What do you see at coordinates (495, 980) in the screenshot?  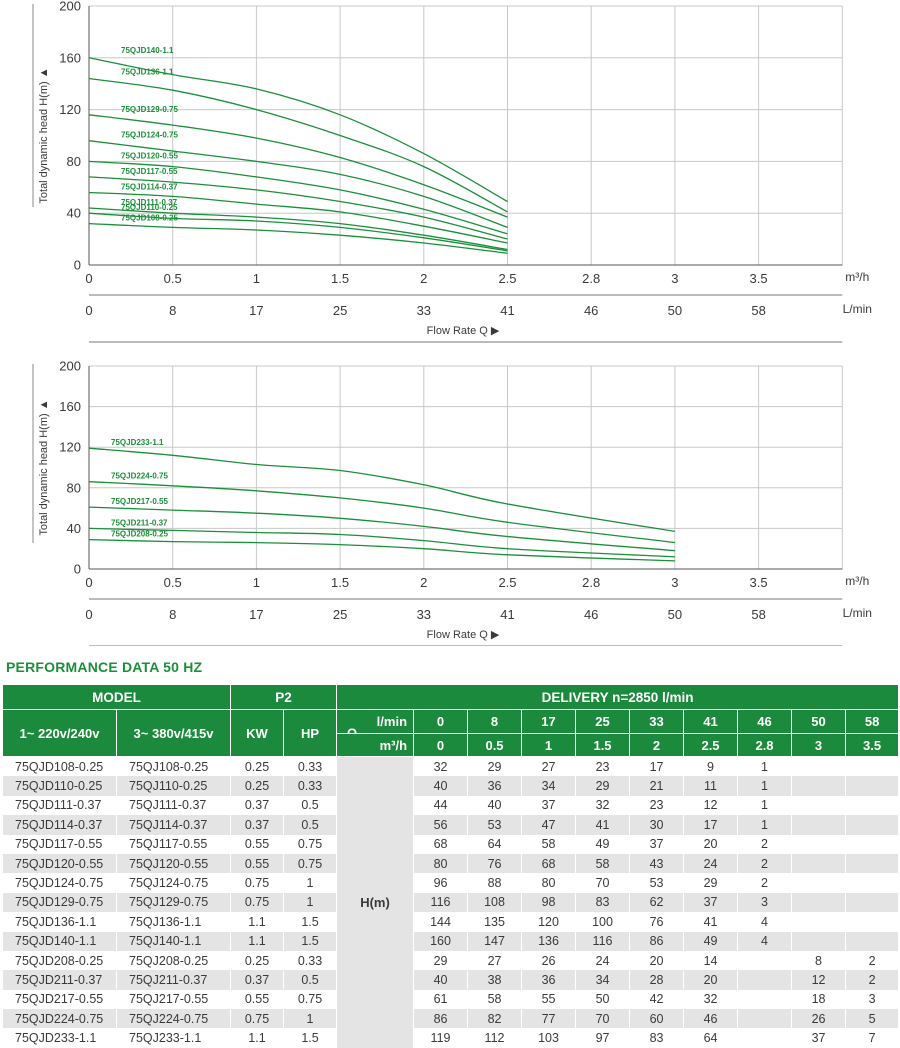 I see `head-value-cell: 38` at bounding box center [495, 980].